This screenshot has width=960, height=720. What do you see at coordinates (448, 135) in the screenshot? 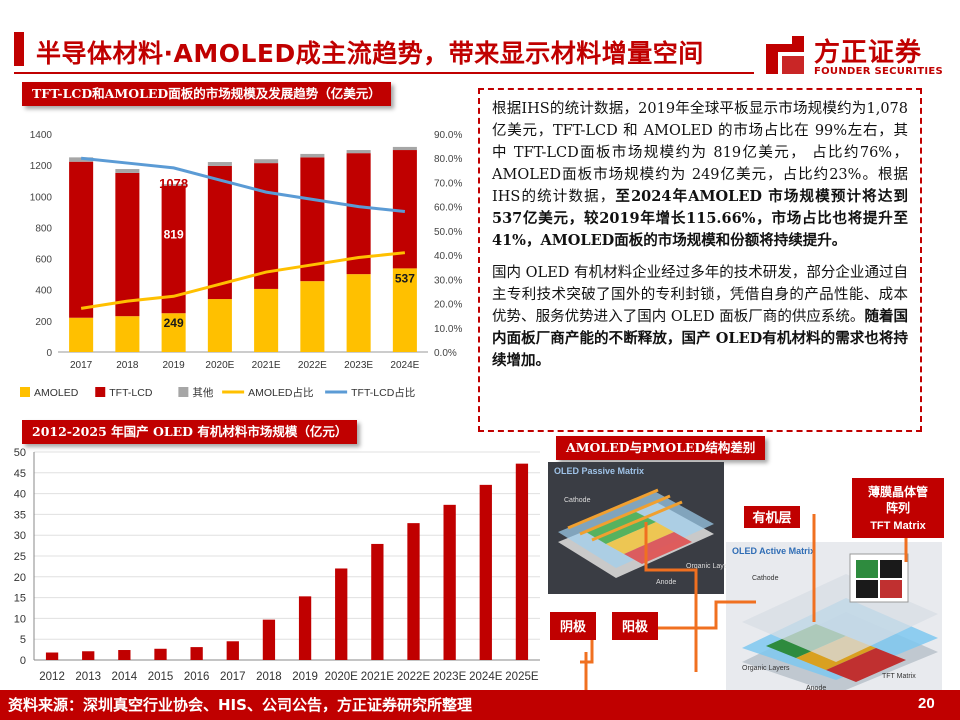
I see `y2-tick-label: 90.0%` at bounding box center [448, 135].